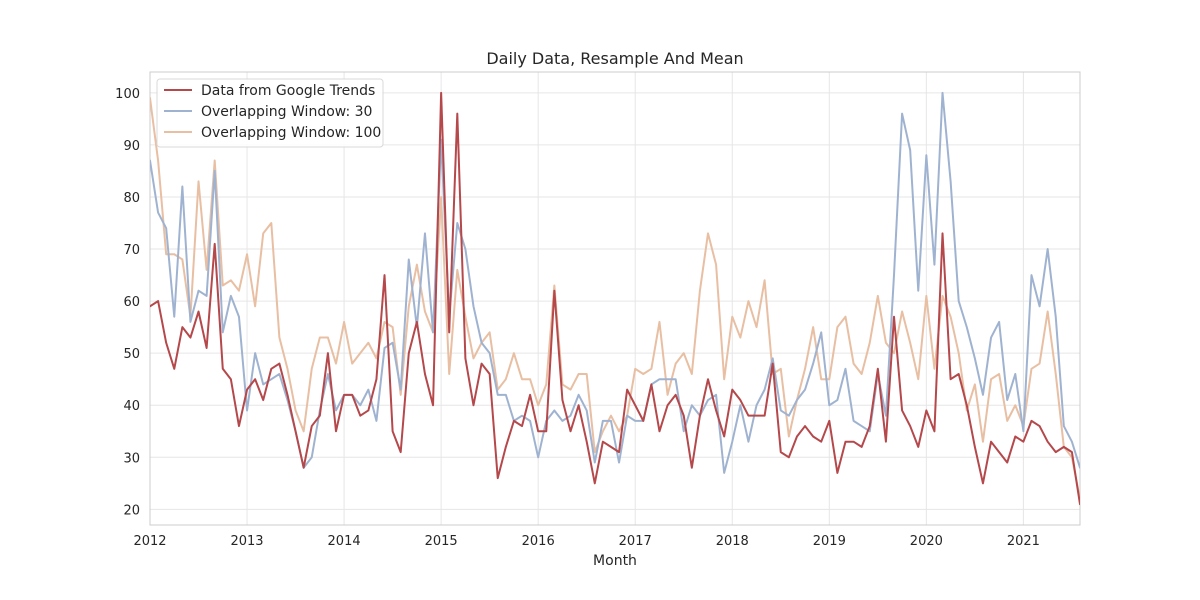 This screenshot has width=1200, height=600. What do you see at coordinates (149, 541) in the screenshot?
I see `x-tick-label: 2012` at bounding box center [149, 541].